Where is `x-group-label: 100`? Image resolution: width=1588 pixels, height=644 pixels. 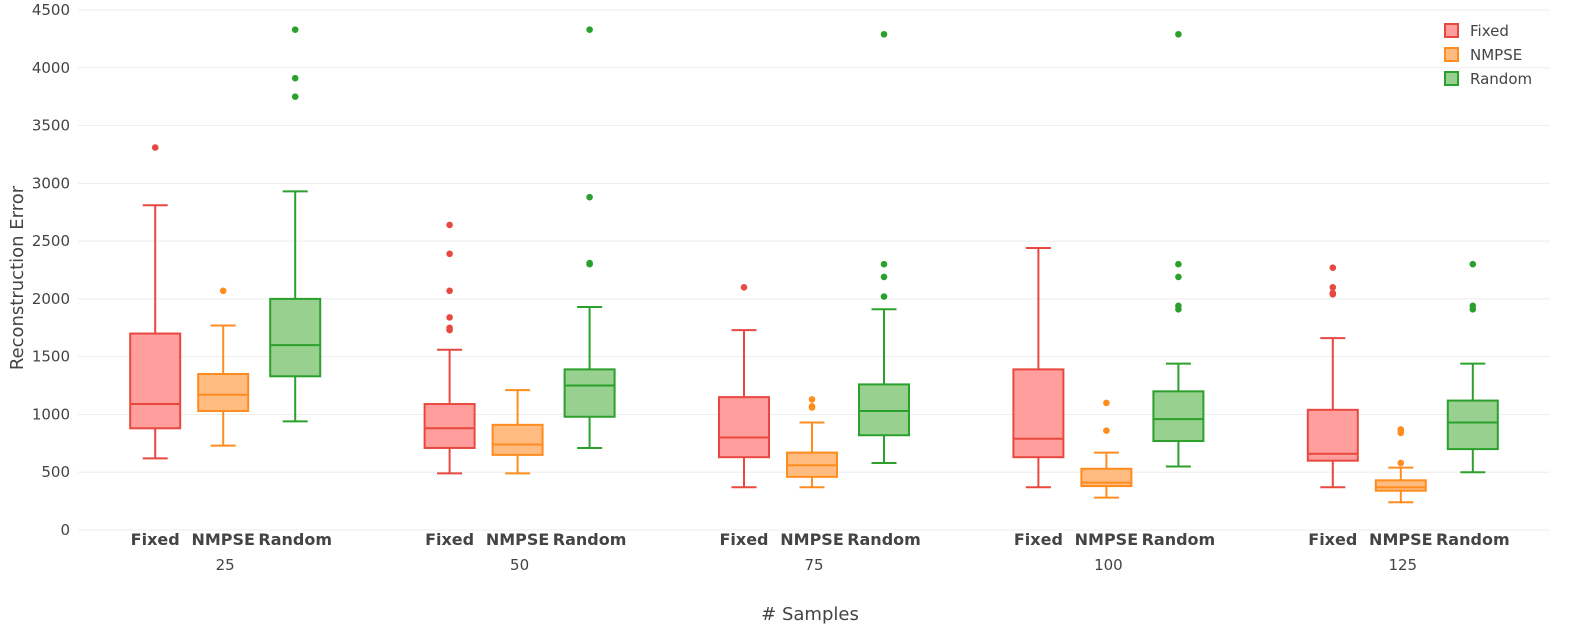 x-group-label: 100 is located at coordinates (1108, 565).